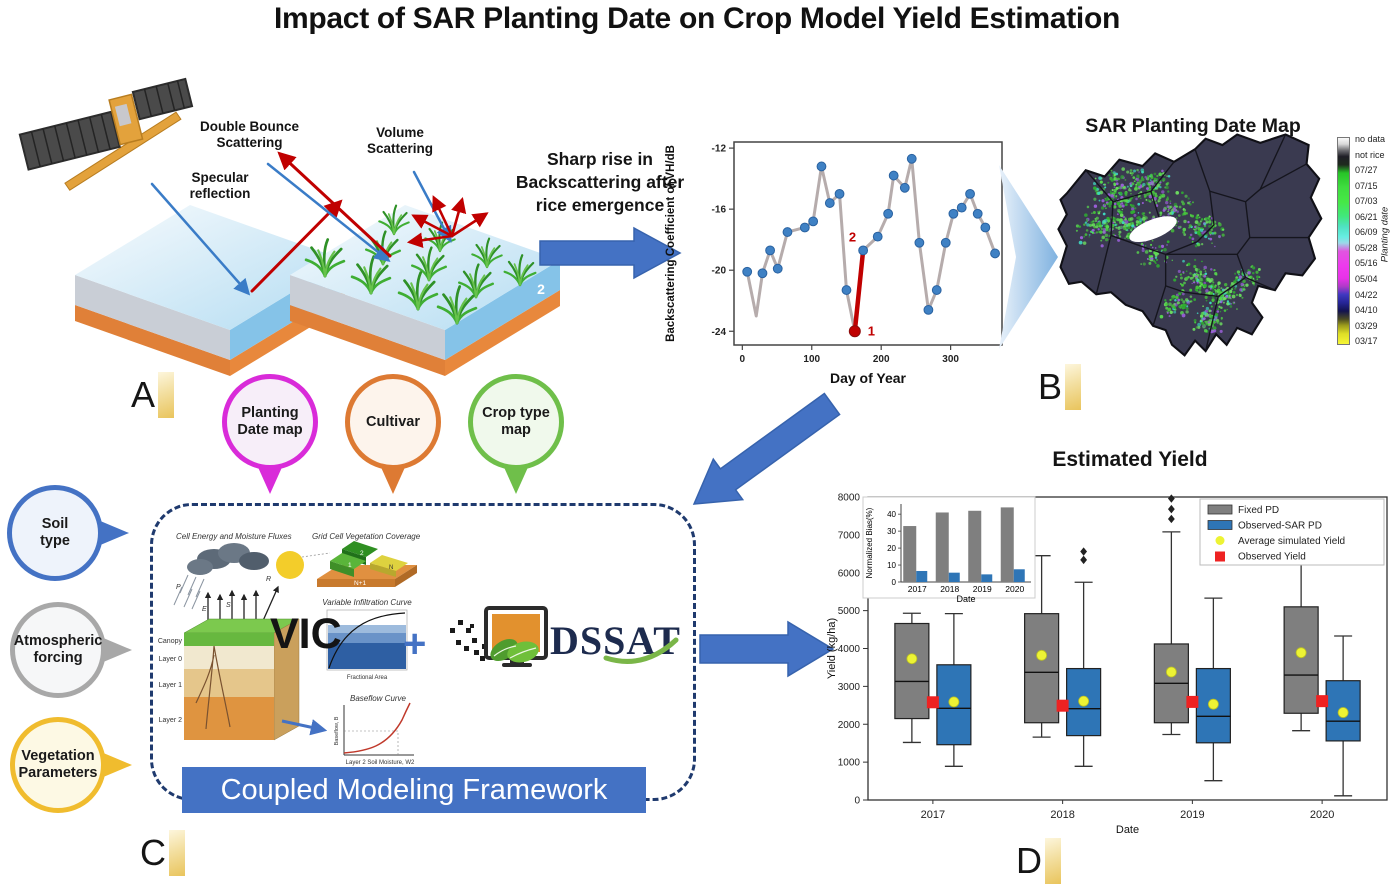 This screenshot has height=886, width=1394. What do you see at coordinates (1366, 201) in the screenshot?
I see `colorbar-tick: 07/03` at bounding box center [1366, 201].